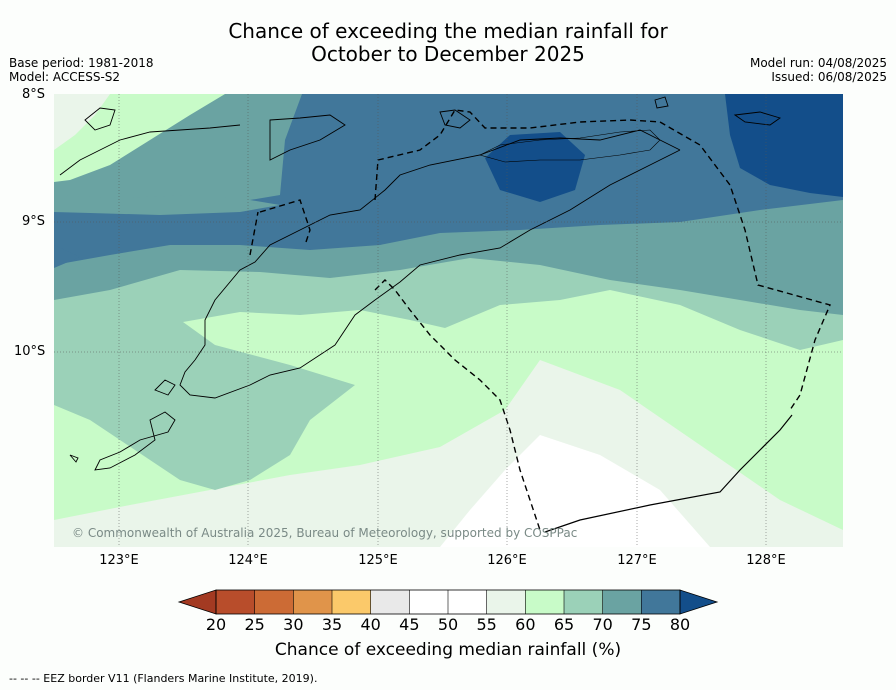 This screenshot has width=896, height=690. Describe the element at coordinates (293, 624) in the screenshot. I see `colorbar-tick-label: 30` at that location.